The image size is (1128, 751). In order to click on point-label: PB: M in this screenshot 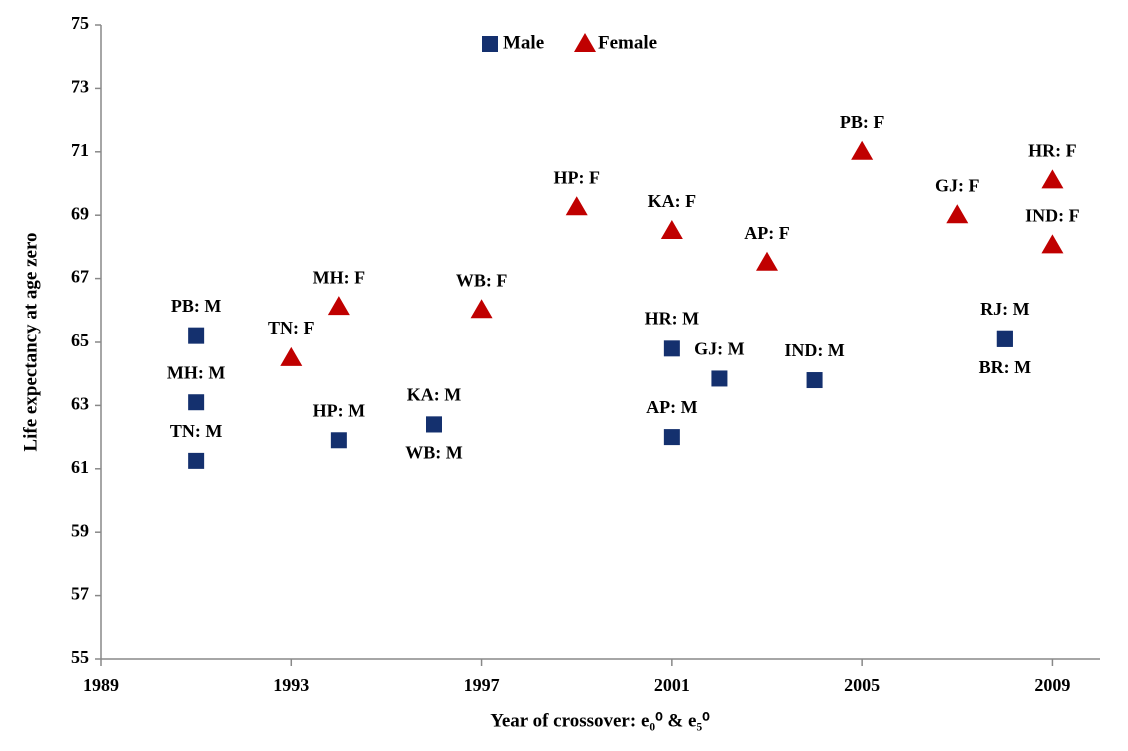, I will do `click(196, 306)`.